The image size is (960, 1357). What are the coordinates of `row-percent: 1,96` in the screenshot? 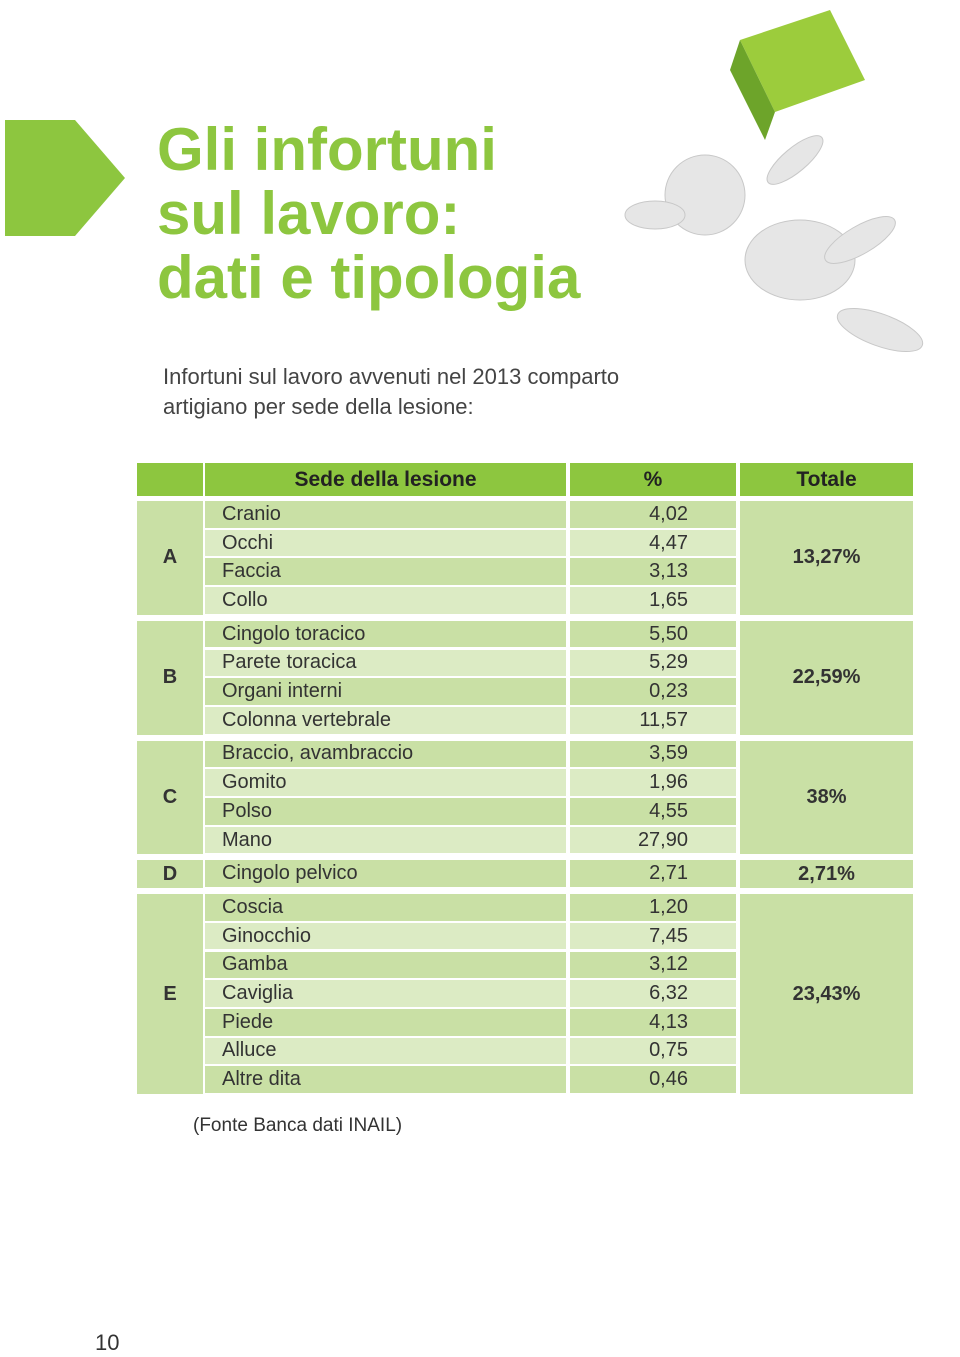 It's located at (653, 782).